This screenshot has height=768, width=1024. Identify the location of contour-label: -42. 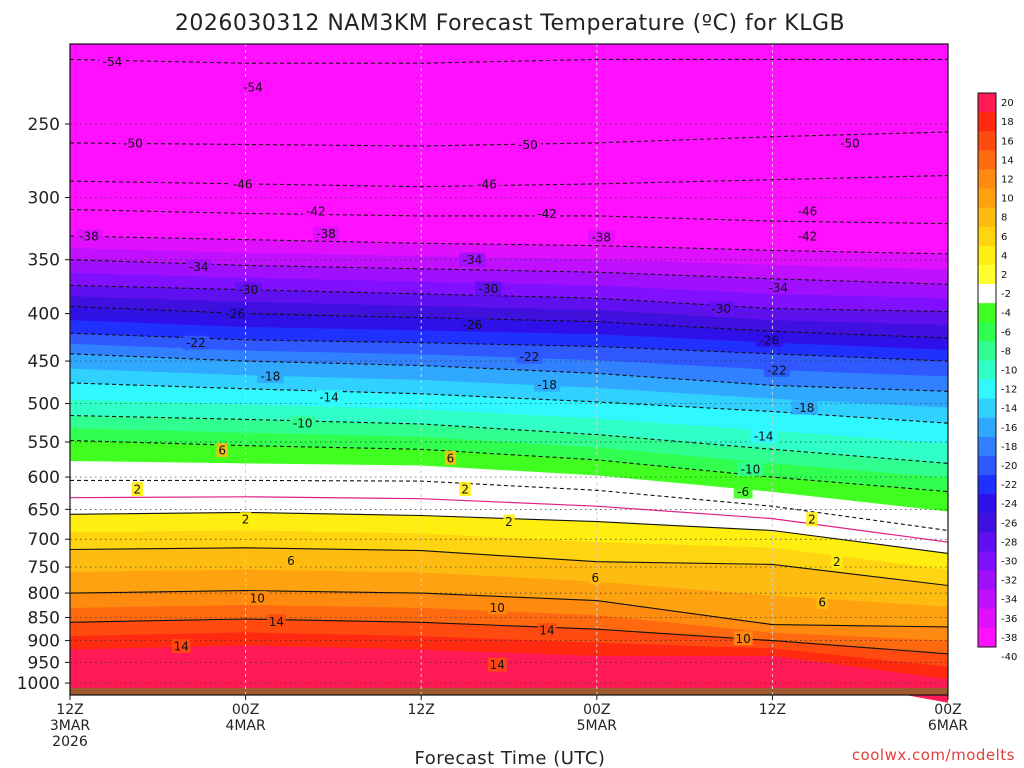
(808, 236).